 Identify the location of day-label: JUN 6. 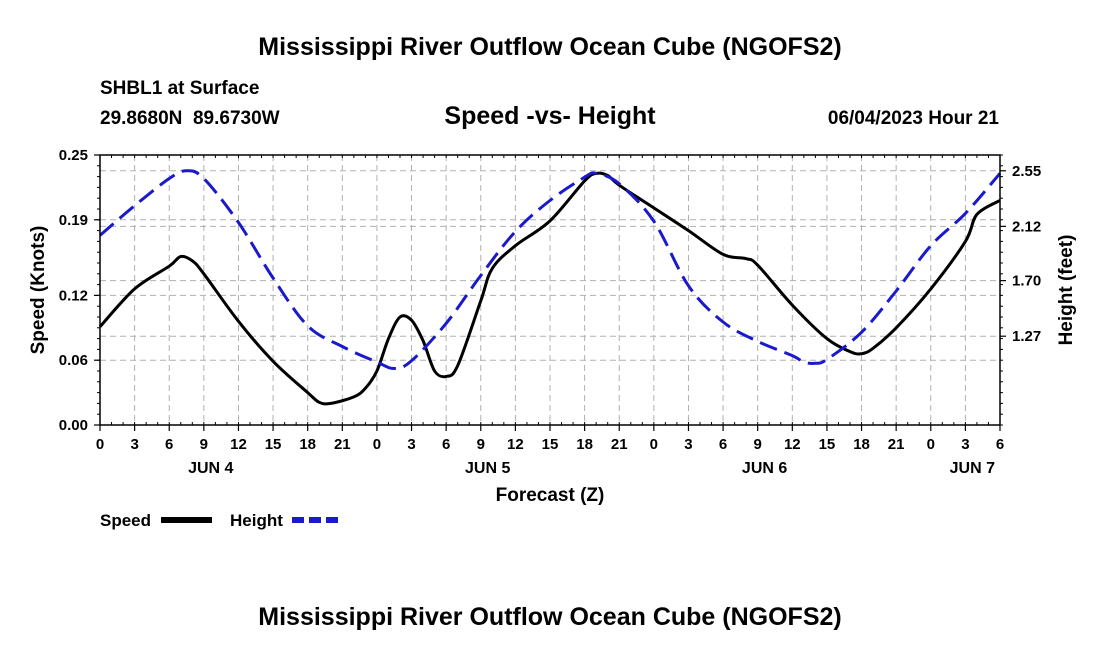
(764, 468).